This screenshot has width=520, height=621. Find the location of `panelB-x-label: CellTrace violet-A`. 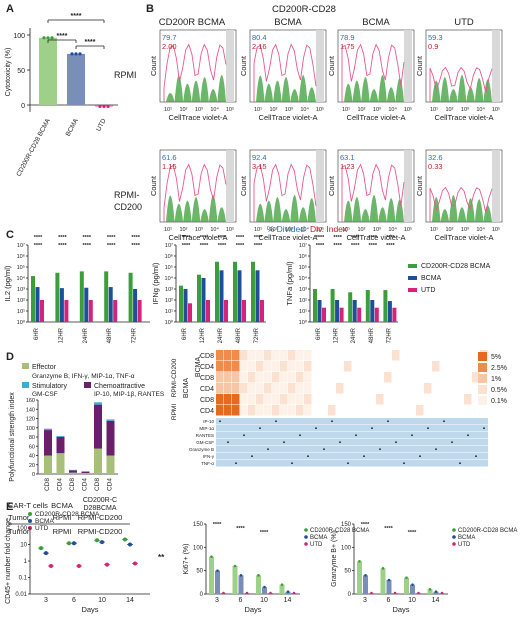

panelB-x-label: CellTrace violet-A is located at coordinates (198, 237).